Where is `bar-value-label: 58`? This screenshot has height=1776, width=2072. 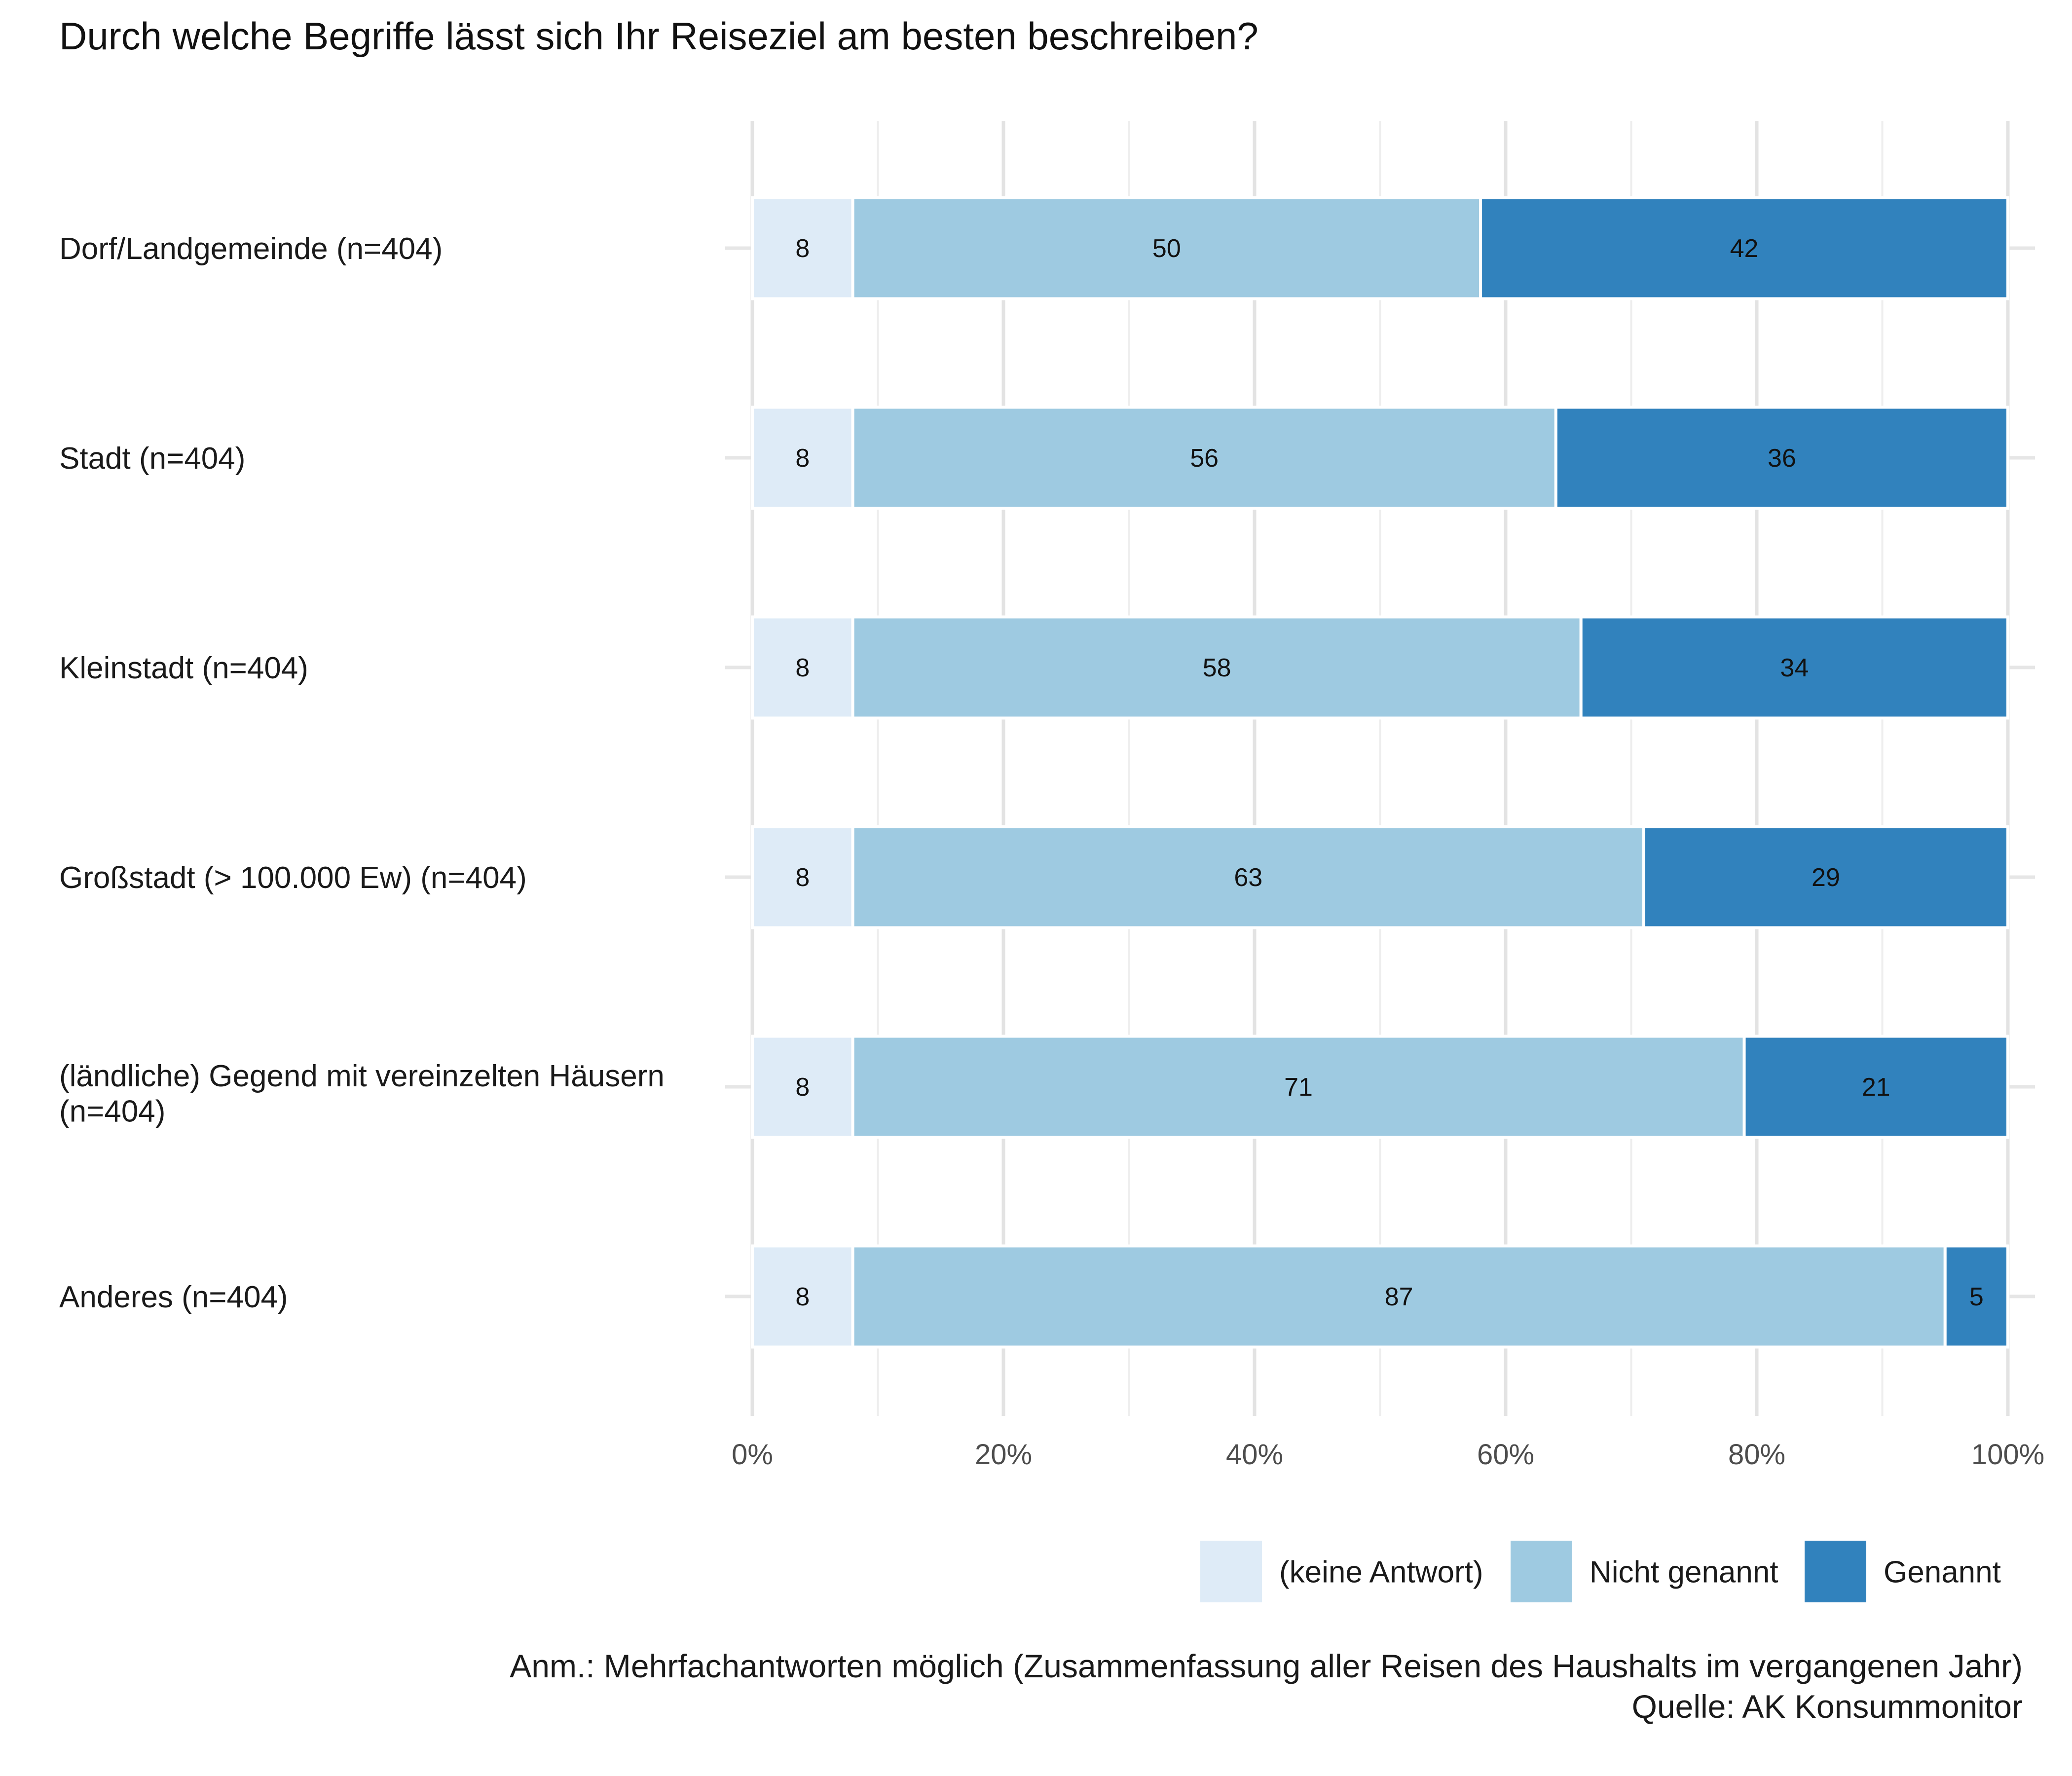
bar-value-label: 58 is located at coordinates (1217, 668).